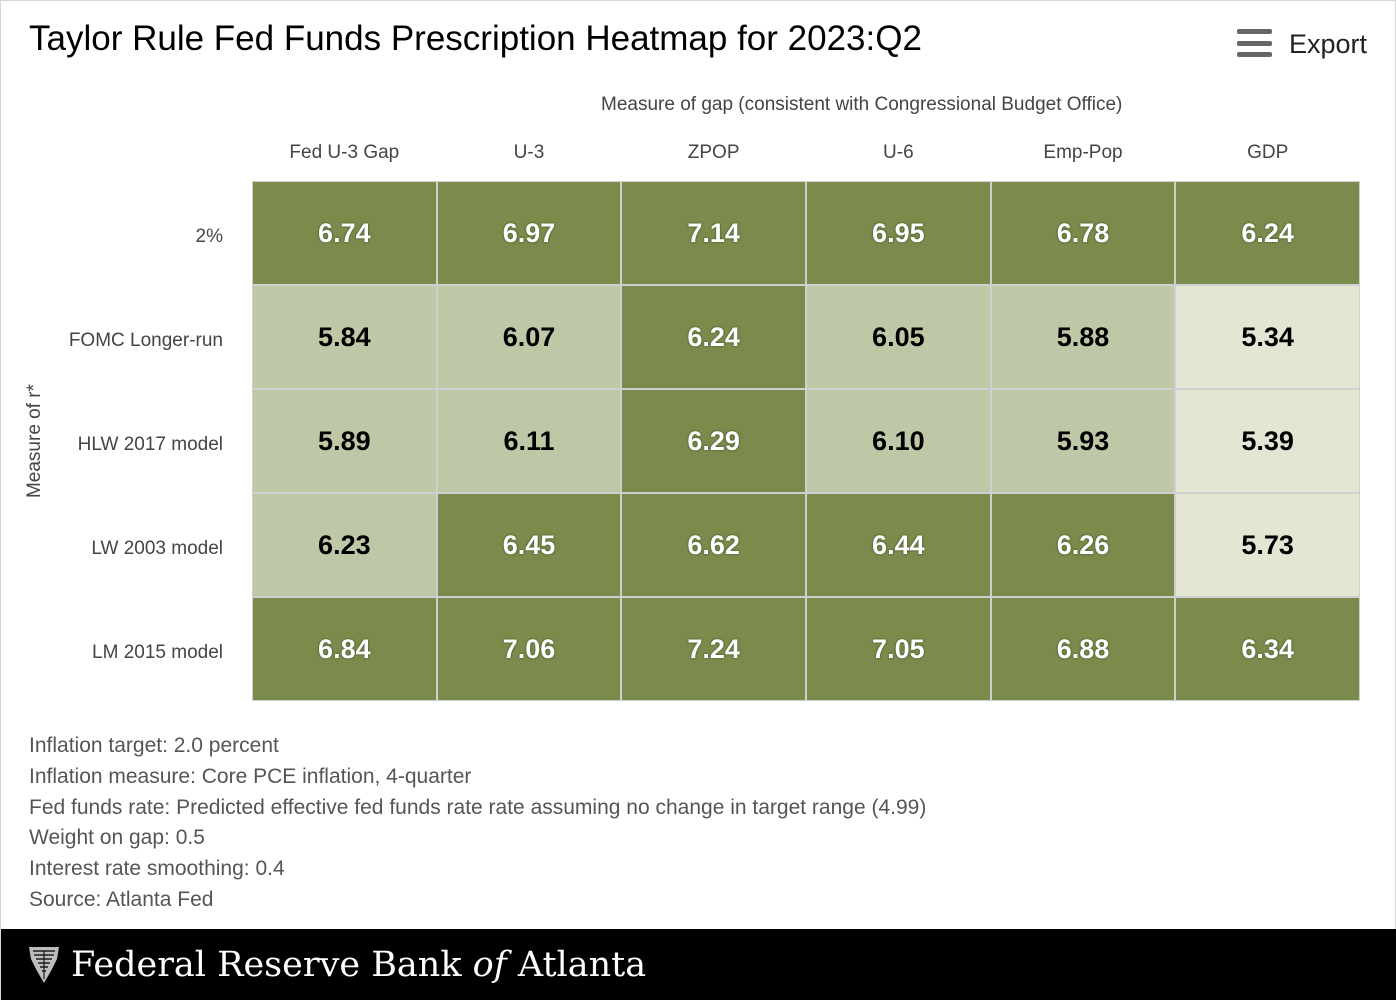 This screenshot has width=1396, height=1000. I want to click on heatmap-cell: 6.07, so click(529, 337).